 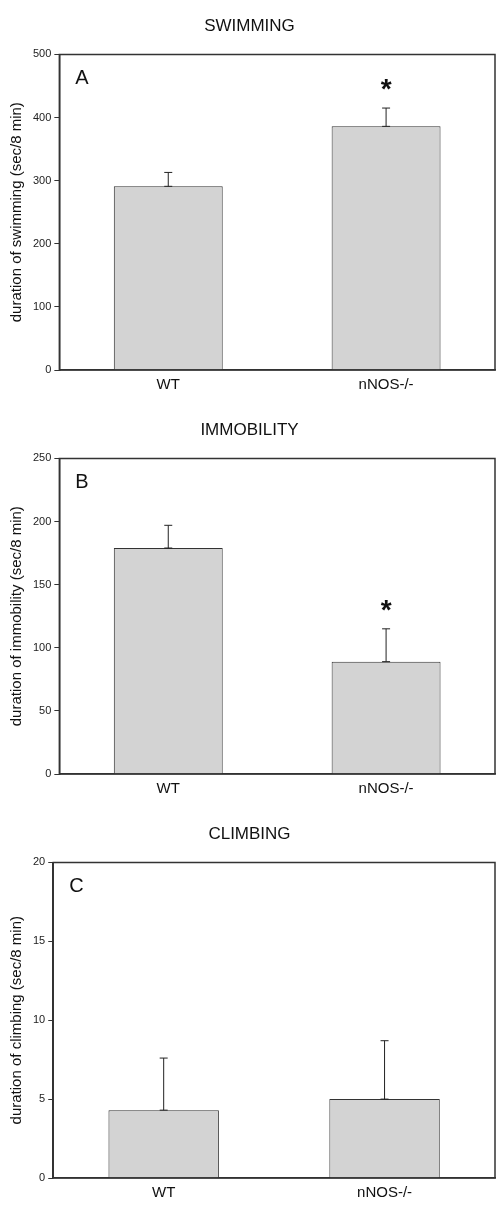 What do you see at coordinates (249, 25) in the screenshot?
I see `chart-title: SWIMMING` at bounding box center [249, 25].